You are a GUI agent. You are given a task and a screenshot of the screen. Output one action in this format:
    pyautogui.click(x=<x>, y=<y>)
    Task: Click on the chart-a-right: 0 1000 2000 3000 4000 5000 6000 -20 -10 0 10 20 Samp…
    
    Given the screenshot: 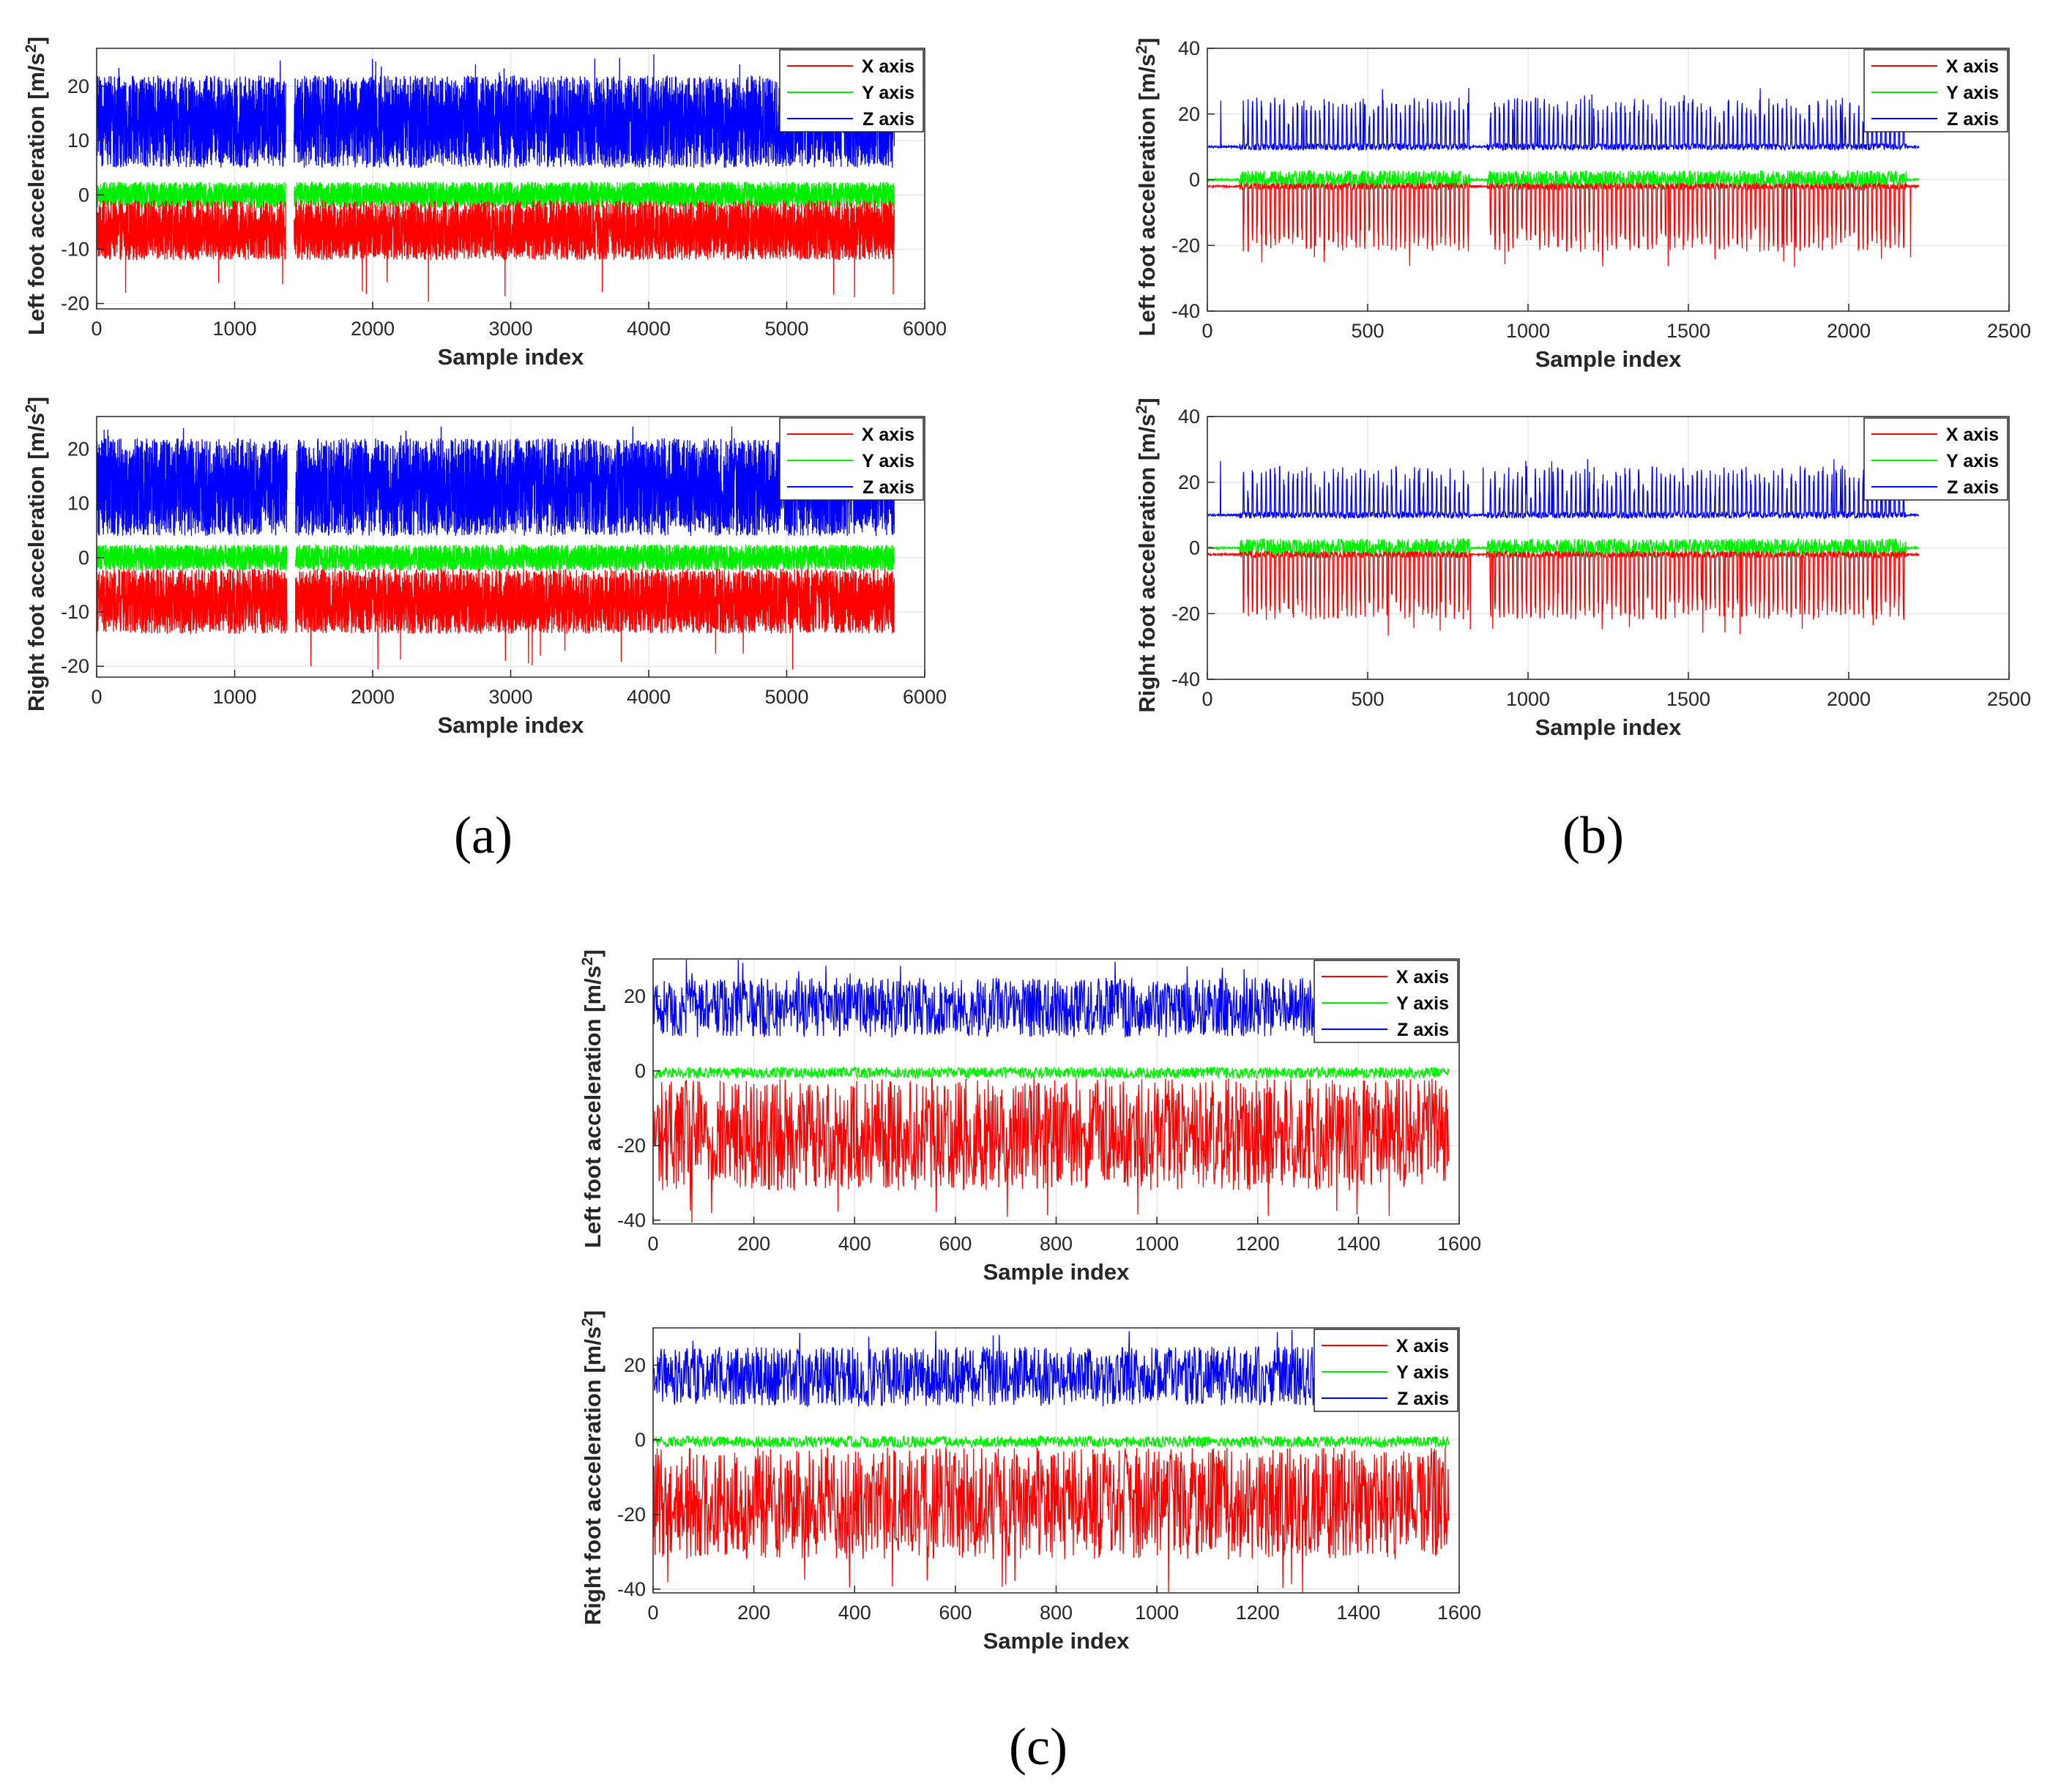 What is the action you would take?
    pyautogui.click(x=485, y=567)
    